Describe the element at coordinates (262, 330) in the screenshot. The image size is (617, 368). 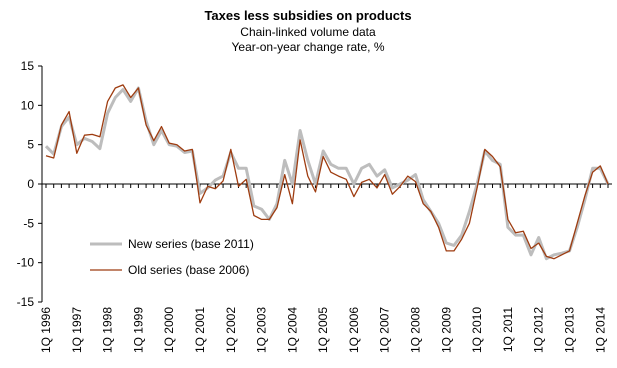
I see `x-tick-label: 1Q 2003` at that location.